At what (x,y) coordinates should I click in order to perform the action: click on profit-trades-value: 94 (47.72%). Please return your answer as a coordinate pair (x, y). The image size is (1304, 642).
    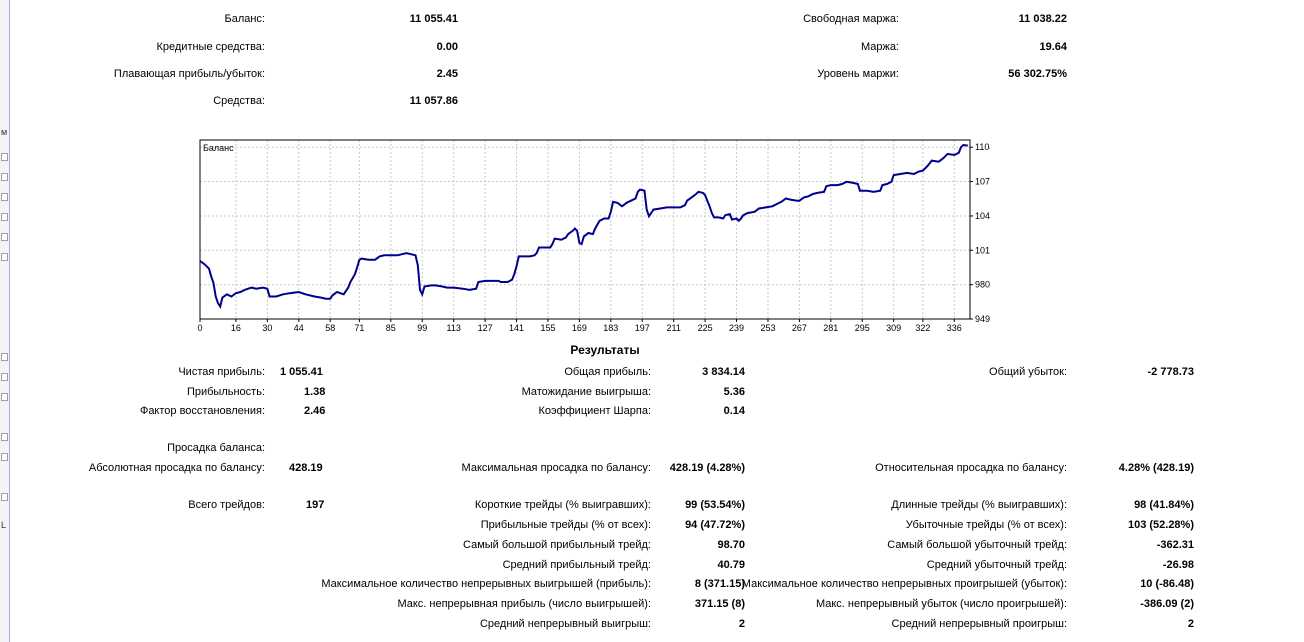
    Looking at the image, I should click on (715, 525).